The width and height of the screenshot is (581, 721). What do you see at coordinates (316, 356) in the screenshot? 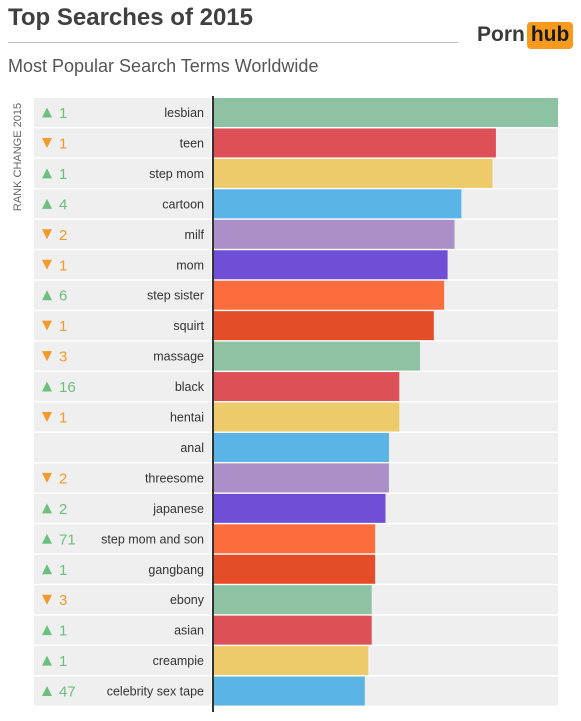
I see `bar-massage` at bounding box center [316, 356].